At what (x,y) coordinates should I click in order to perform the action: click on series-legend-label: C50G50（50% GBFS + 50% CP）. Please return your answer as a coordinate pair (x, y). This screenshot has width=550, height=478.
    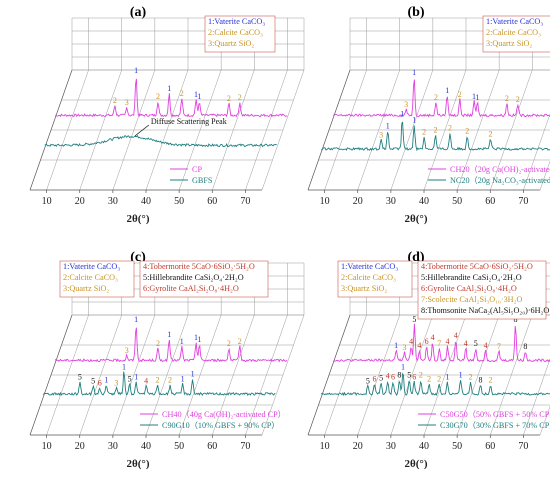
    Looking at the image, I should click on (495, 414).